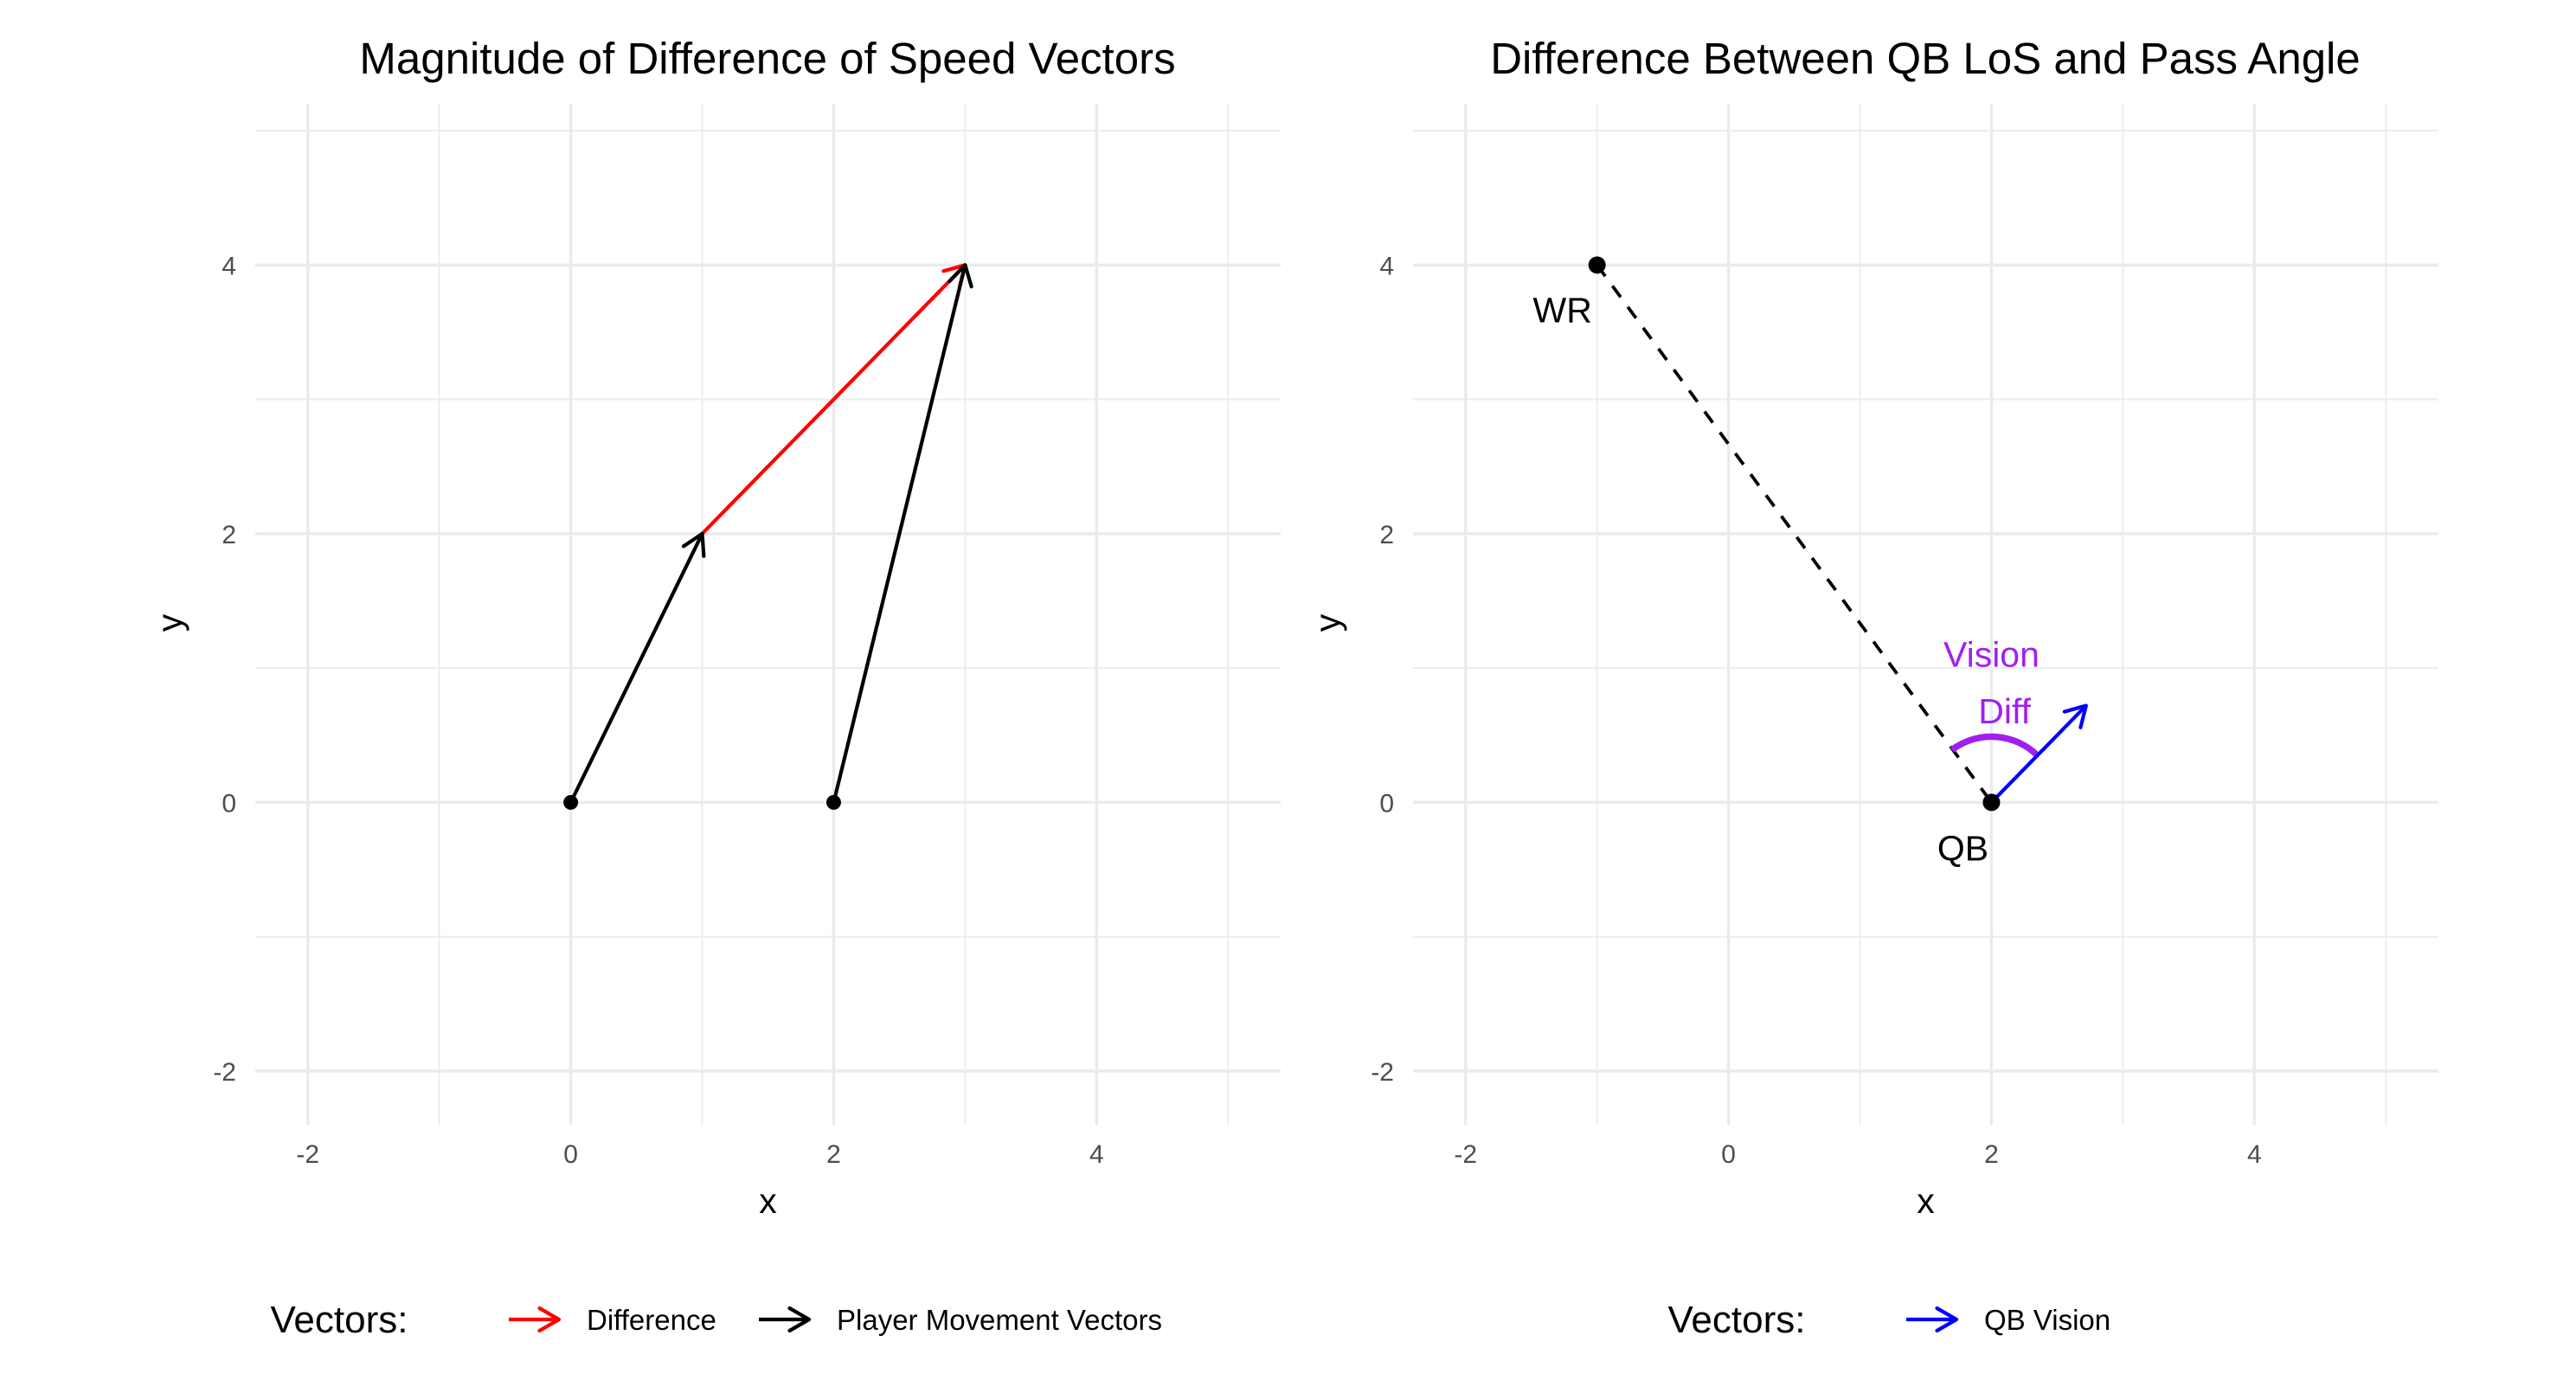 This screenshot has width=2576, height=1393. What do you see at coordinates (2047, 1320) in the screenshot?
I see `legend-item-label: QB Vision` at bounding box center [2047, 1320].